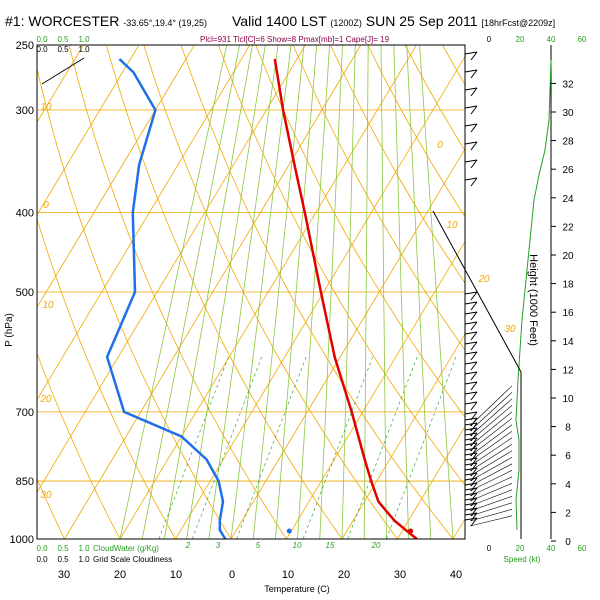  What do you see at coordinates (489, 548) in the screenshot?
I see `speed-bottom-tick: 0` at bounding box center [489, 548].